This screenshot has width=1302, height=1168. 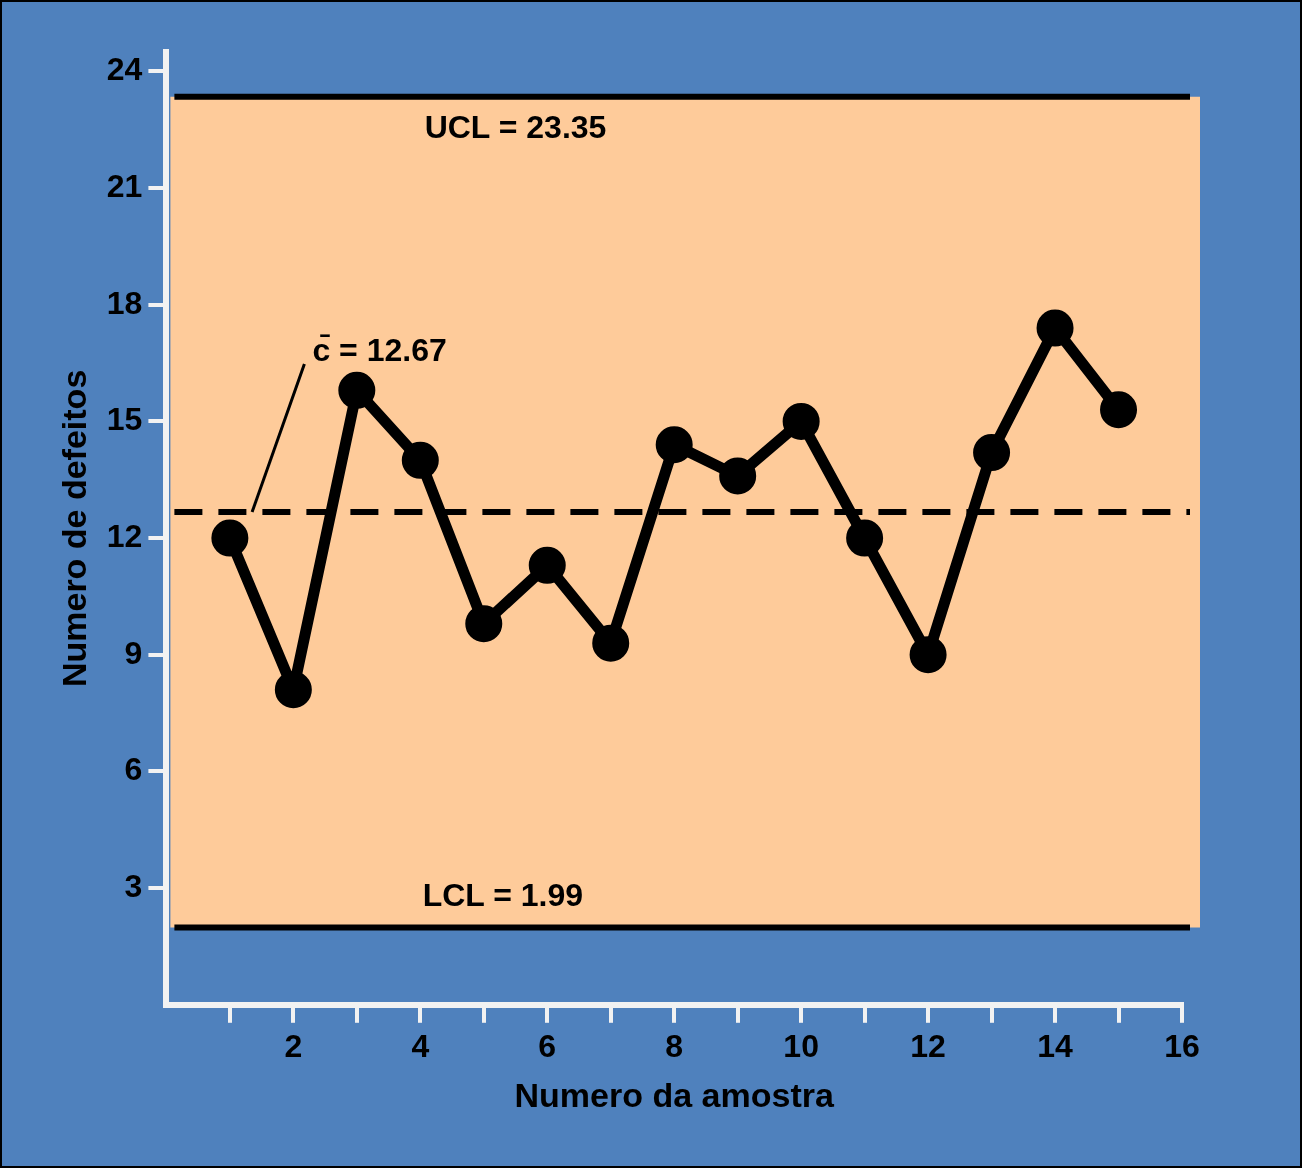 What do you see at coordinates (133, 652) in the screenshot?
I see `y-tick-label: 9` at bounding box center [133, 652].